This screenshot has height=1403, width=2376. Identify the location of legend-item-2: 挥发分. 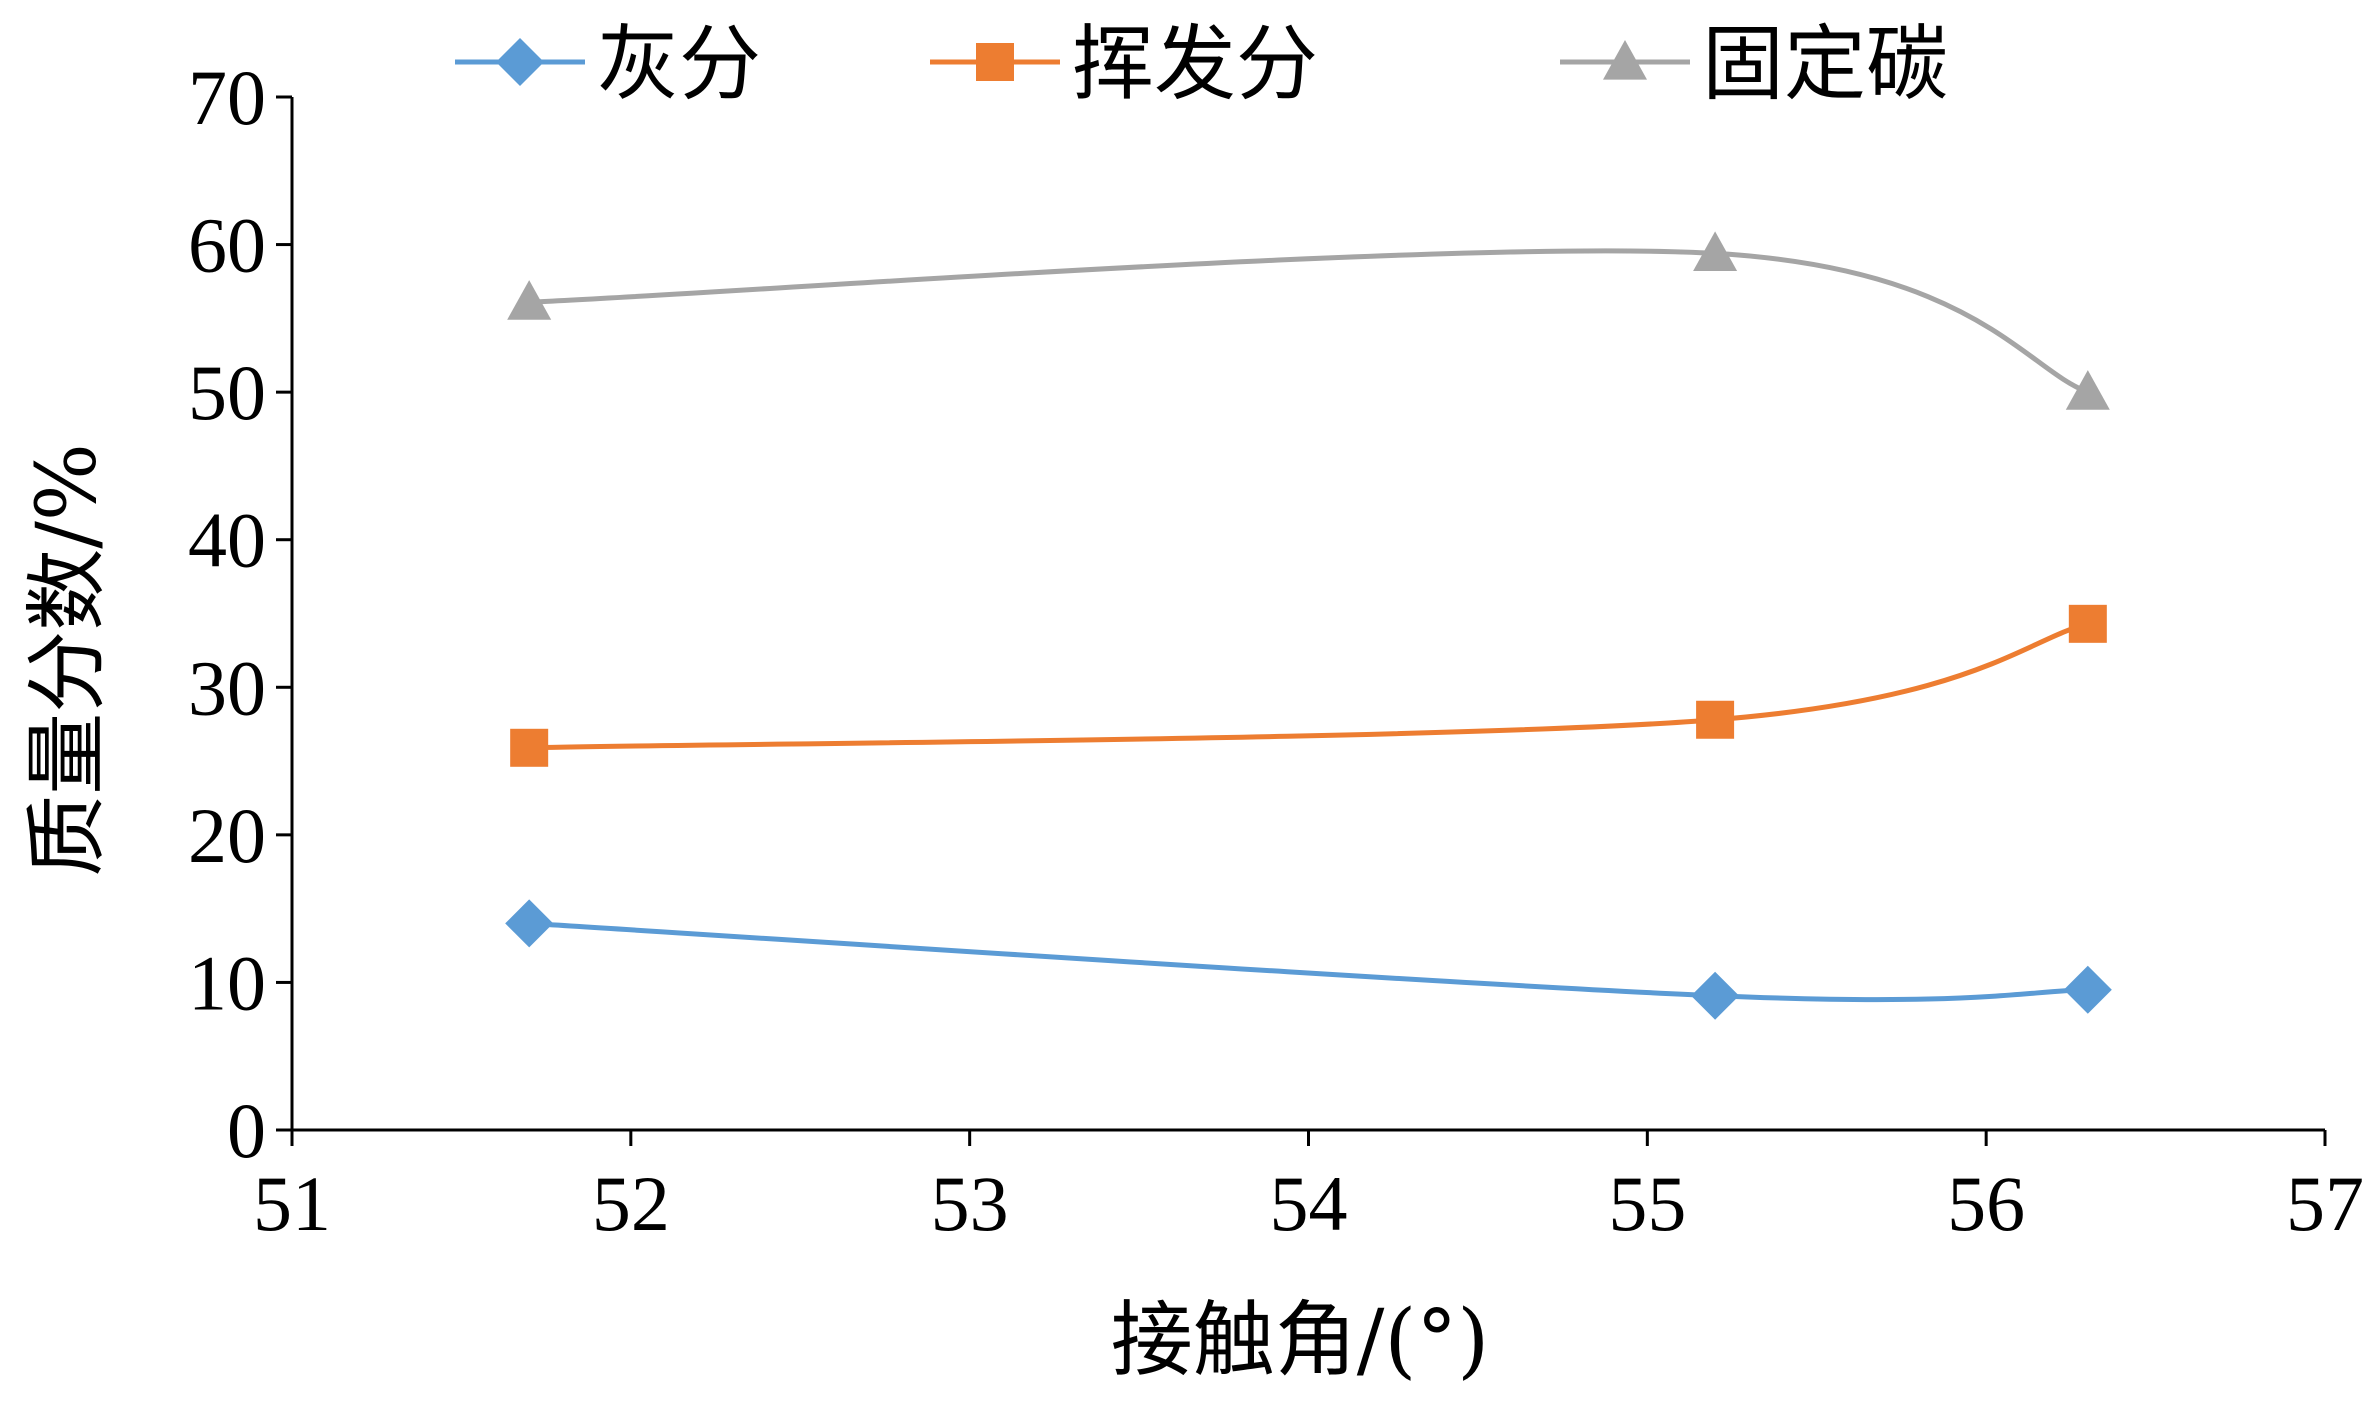
(1124, 64).